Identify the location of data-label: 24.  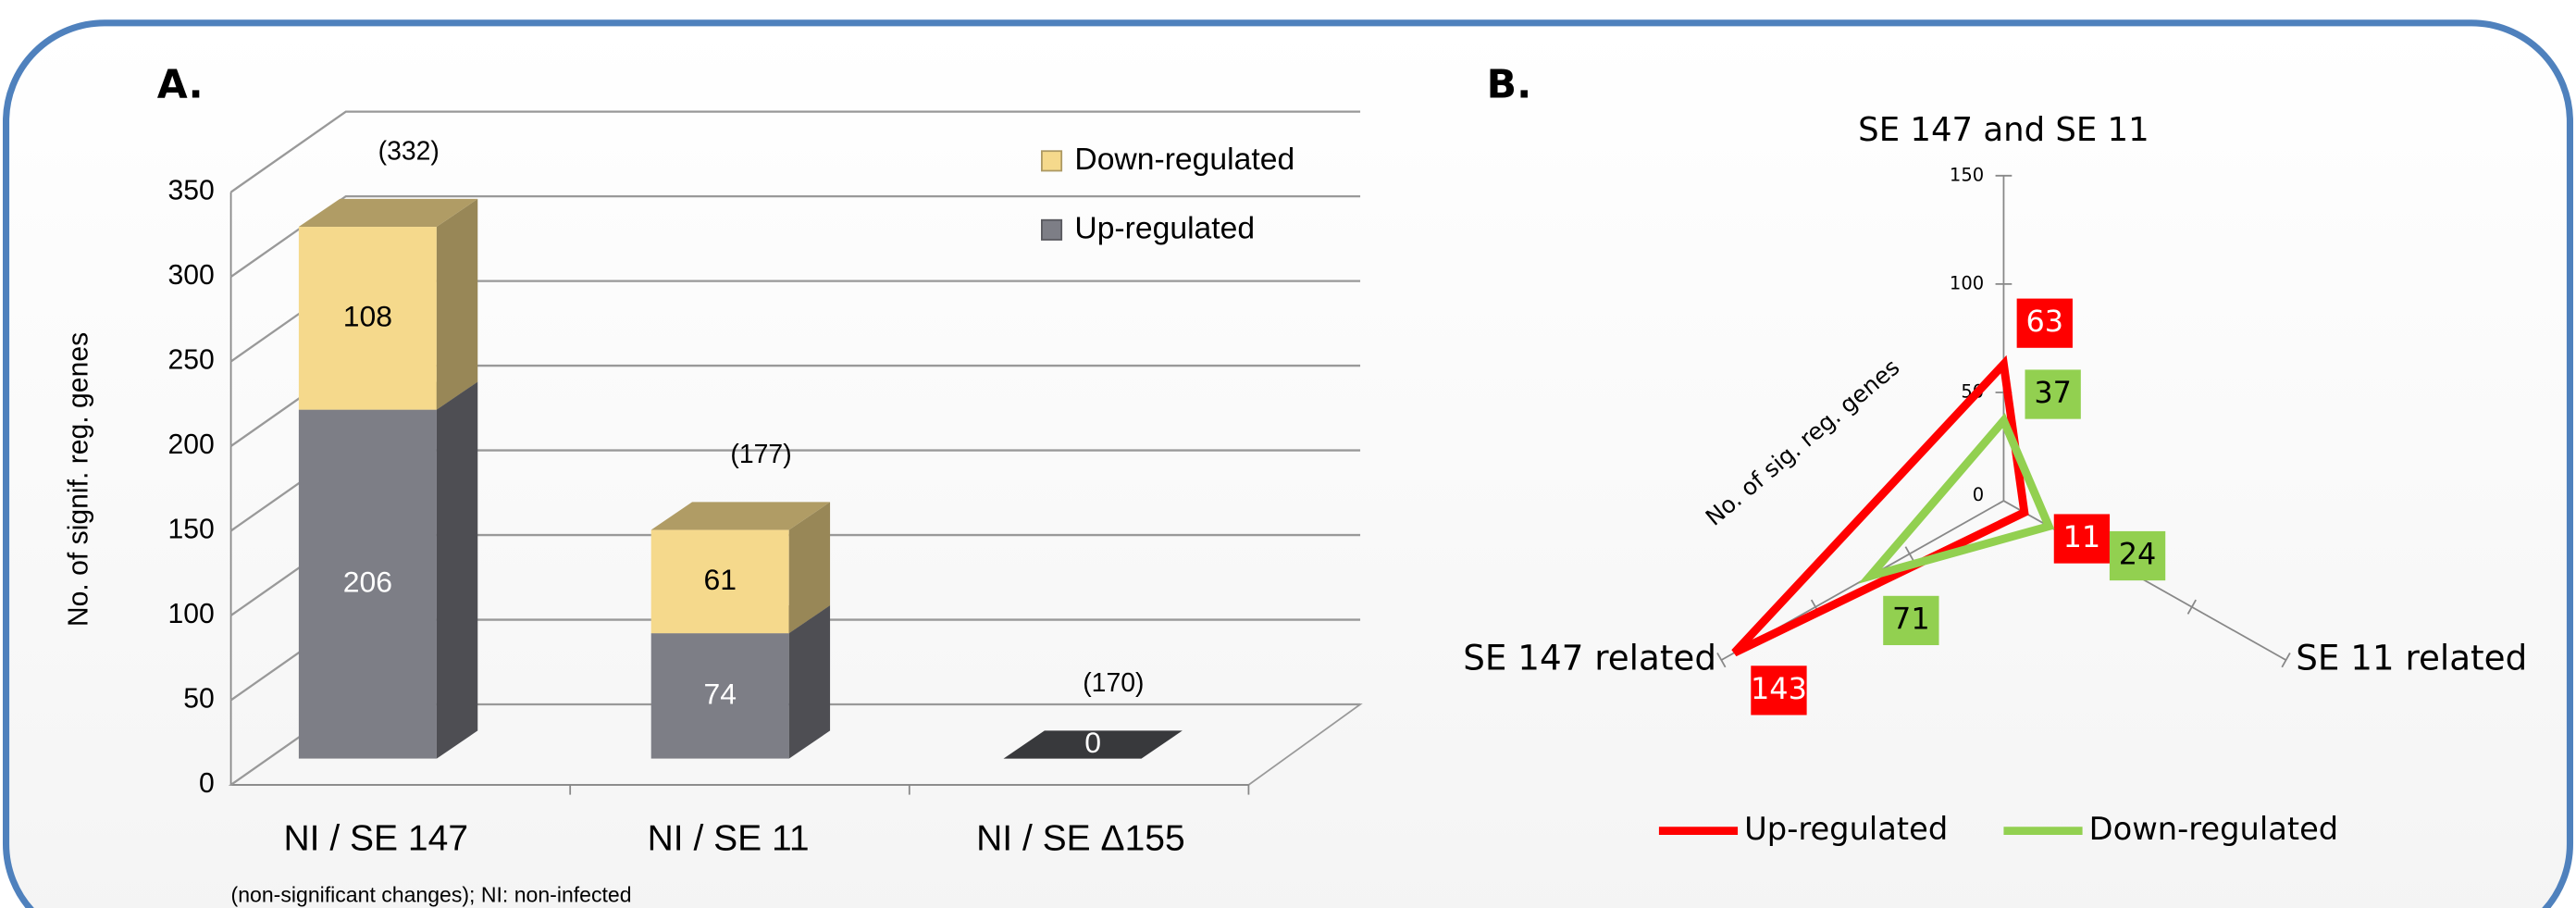
(2138, 554).